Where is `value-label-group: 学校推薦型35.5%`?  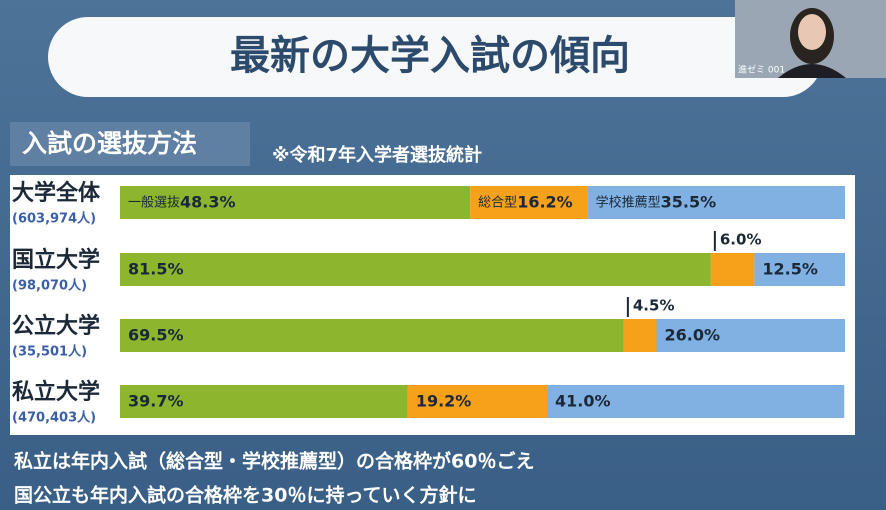 value-label-group: 学校推薦型35.5% is located at coordinates (656, 201).